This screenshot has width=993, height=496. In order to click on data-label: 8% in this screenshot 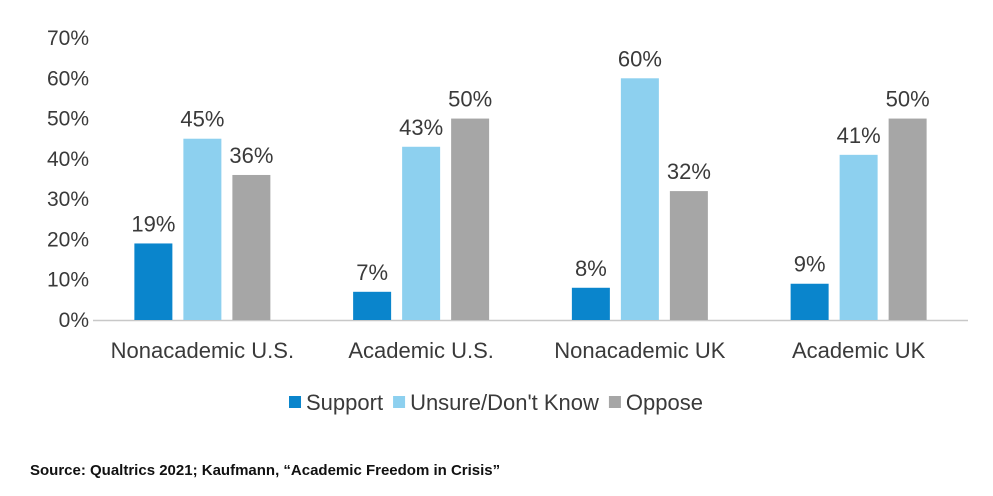, I will do `click(591, 268)`.